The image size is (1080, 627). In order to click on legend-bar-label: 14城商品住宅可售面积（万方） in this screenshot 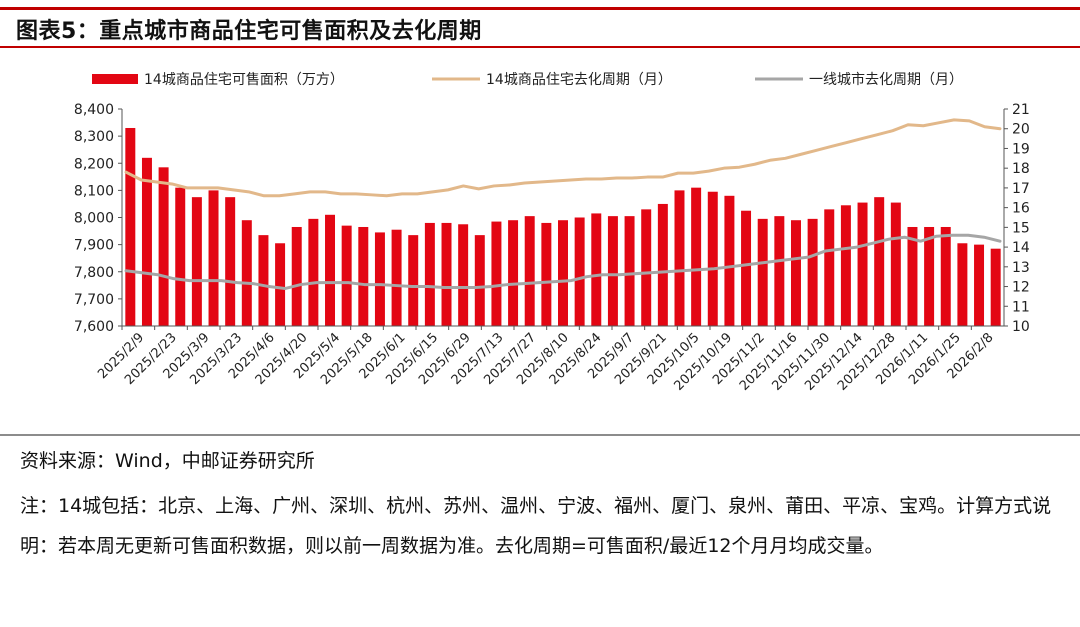, I will do `click(244, 80)`.